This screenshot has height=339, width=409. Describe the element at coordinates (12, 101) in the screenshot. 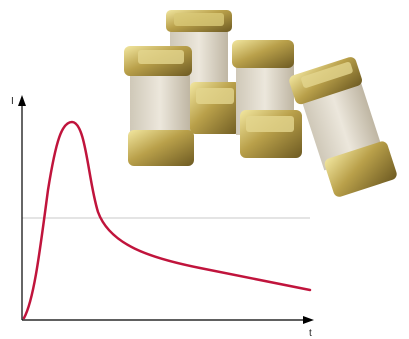

I see `y-axis-label: I` at that location.